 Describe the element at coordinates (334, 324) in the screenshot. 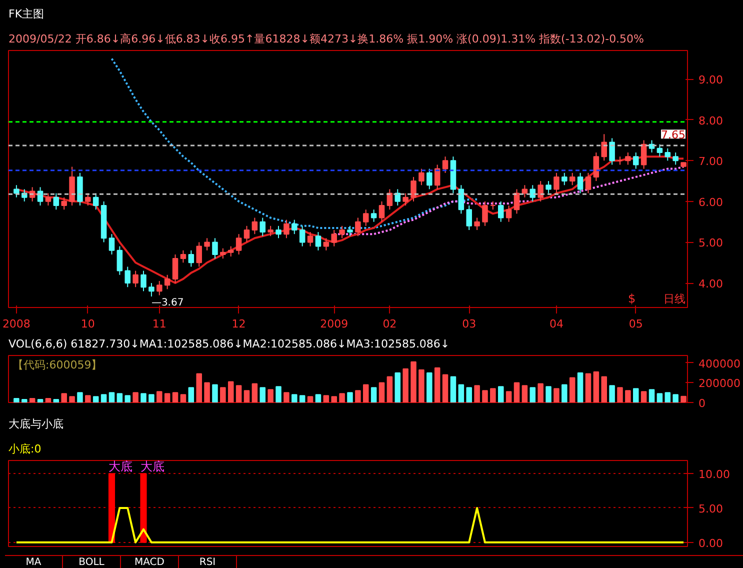

I see `x-tick-label: 2009` at that location.